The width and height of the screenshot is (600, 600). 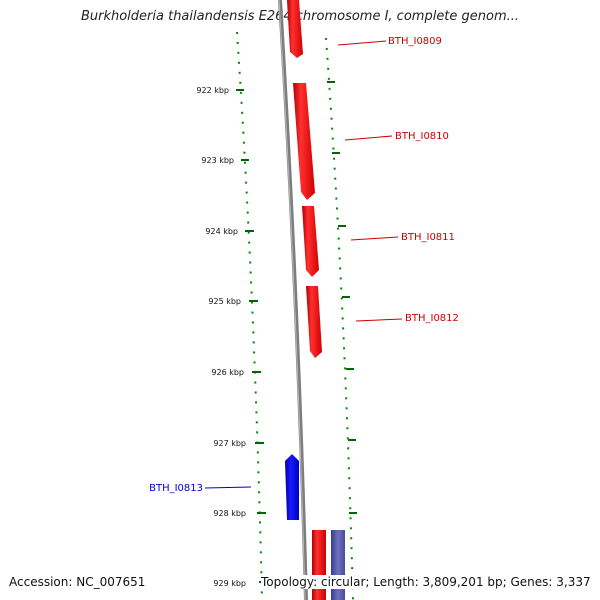 I want to click on scale-label-926: 926 kbp, so click(x=227, y=372).